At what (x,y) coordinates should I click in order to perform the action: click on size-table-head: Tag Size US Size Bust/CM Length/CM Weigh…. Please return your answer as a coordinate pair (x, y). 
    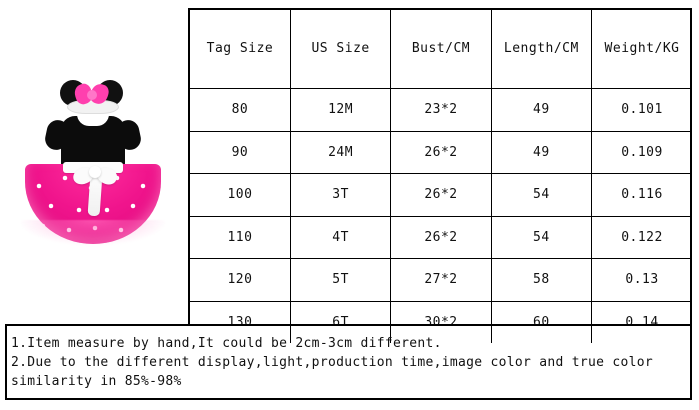
    Looking at the image, I should click on (441, 48).